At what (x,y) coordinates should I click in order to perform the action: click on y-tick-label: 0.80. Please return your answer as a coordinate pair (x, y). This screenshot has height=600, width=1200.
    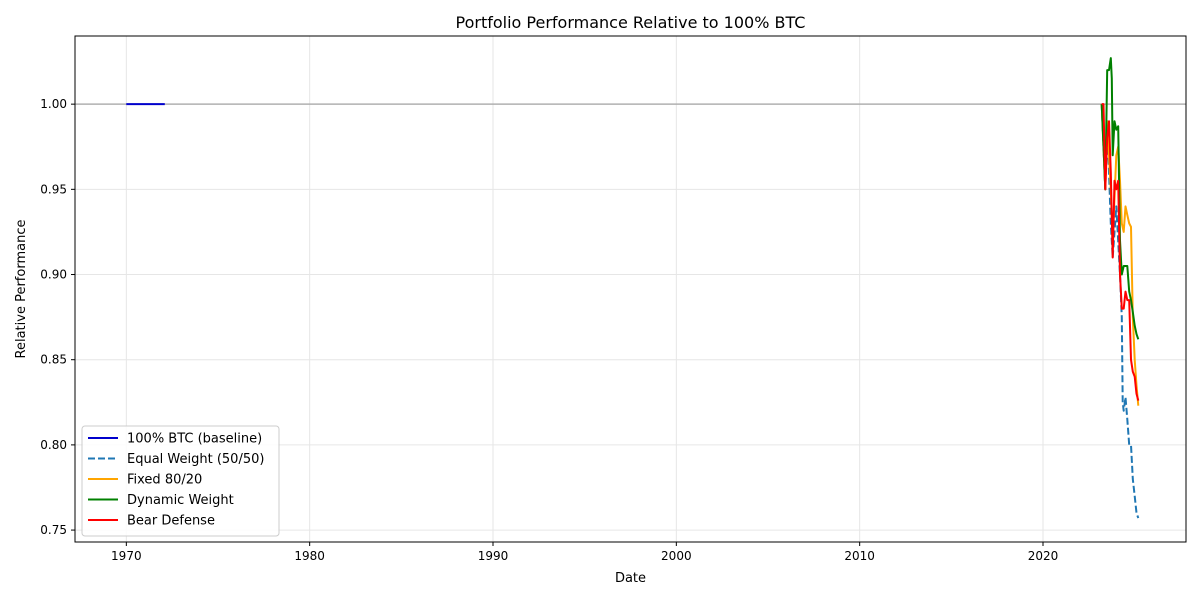
    Looking at the image, I should click on (53, 445).